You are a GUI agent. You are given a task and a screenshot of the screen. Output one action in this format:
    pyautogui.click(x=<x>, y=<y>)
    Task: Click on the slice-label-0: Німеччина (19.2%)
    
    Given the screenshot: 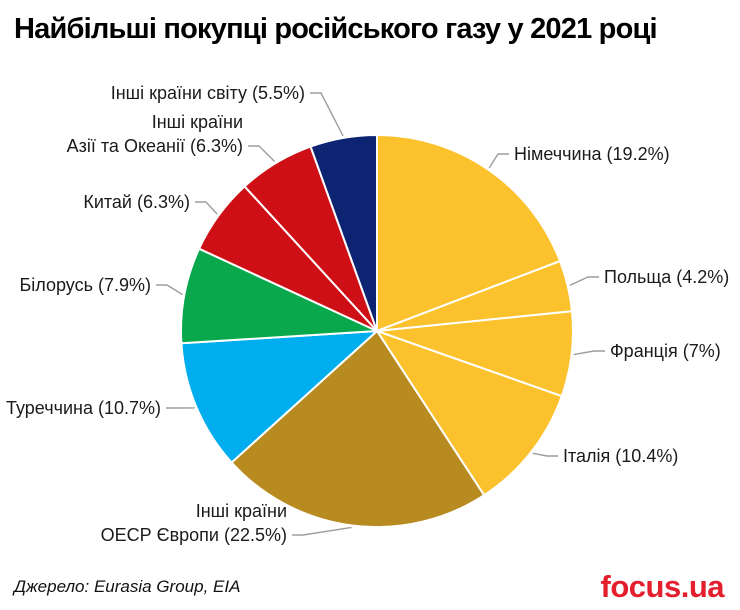 What is the action you would take?
    pyautogui.click(x=592, y=154)
    